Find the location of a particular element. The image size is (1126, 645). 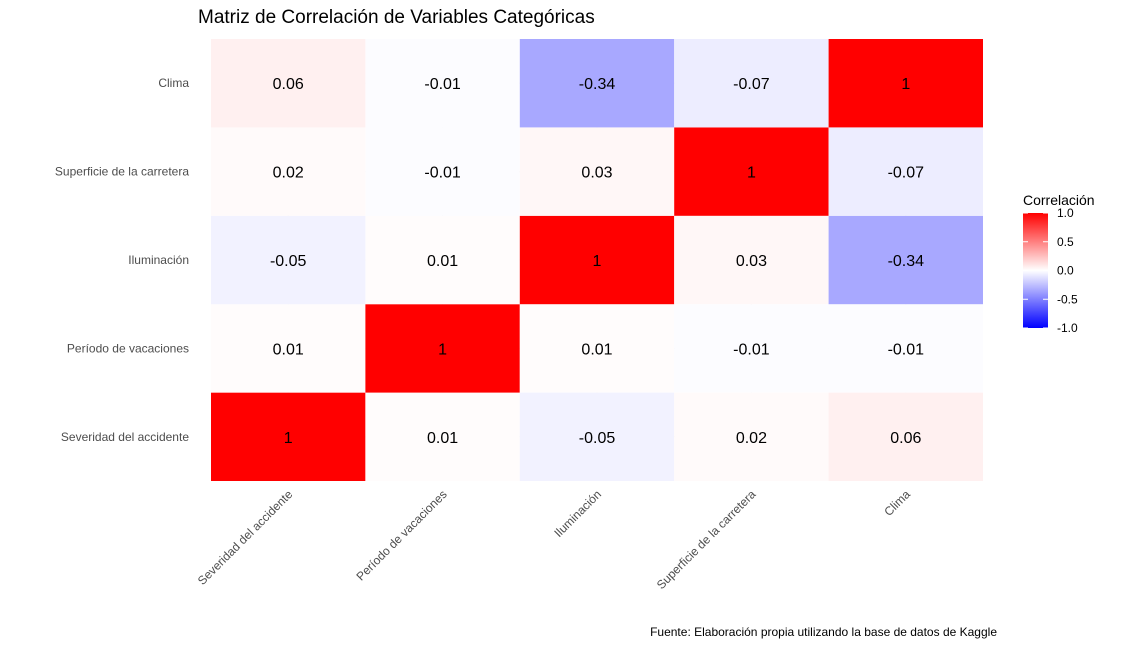

x-tick-label: Clima is located at coordinates (897, 503).